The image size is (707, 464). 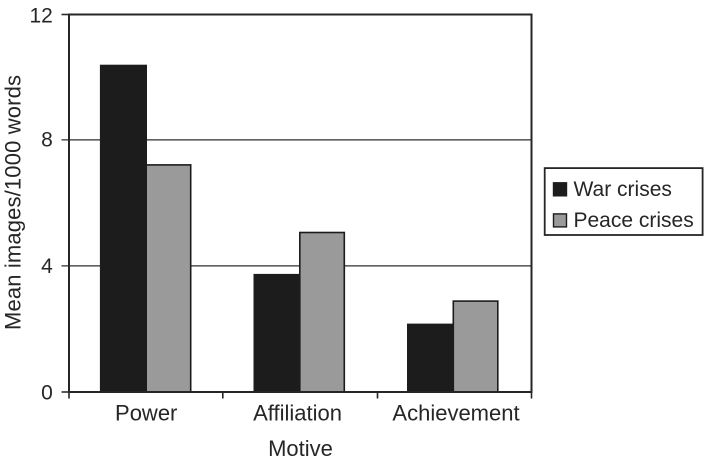 I want to click on svg-text: 12, so click(x=40, y=15).